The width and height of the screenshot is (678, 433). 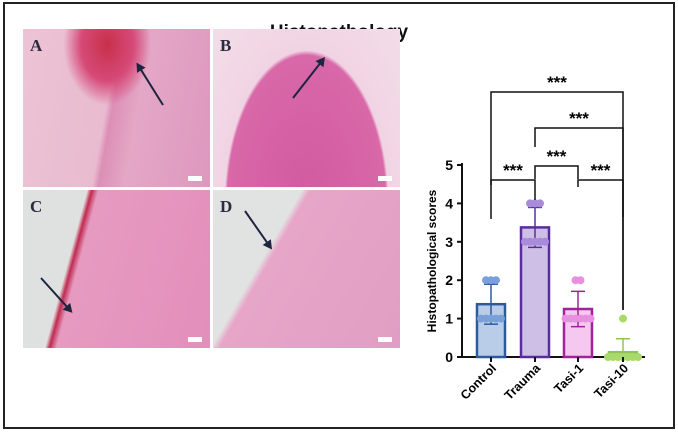 What do you see at coordinates (306, 269) in the screenshot?
I see `histology-panel-d: D` at bounding box center [306, 269].